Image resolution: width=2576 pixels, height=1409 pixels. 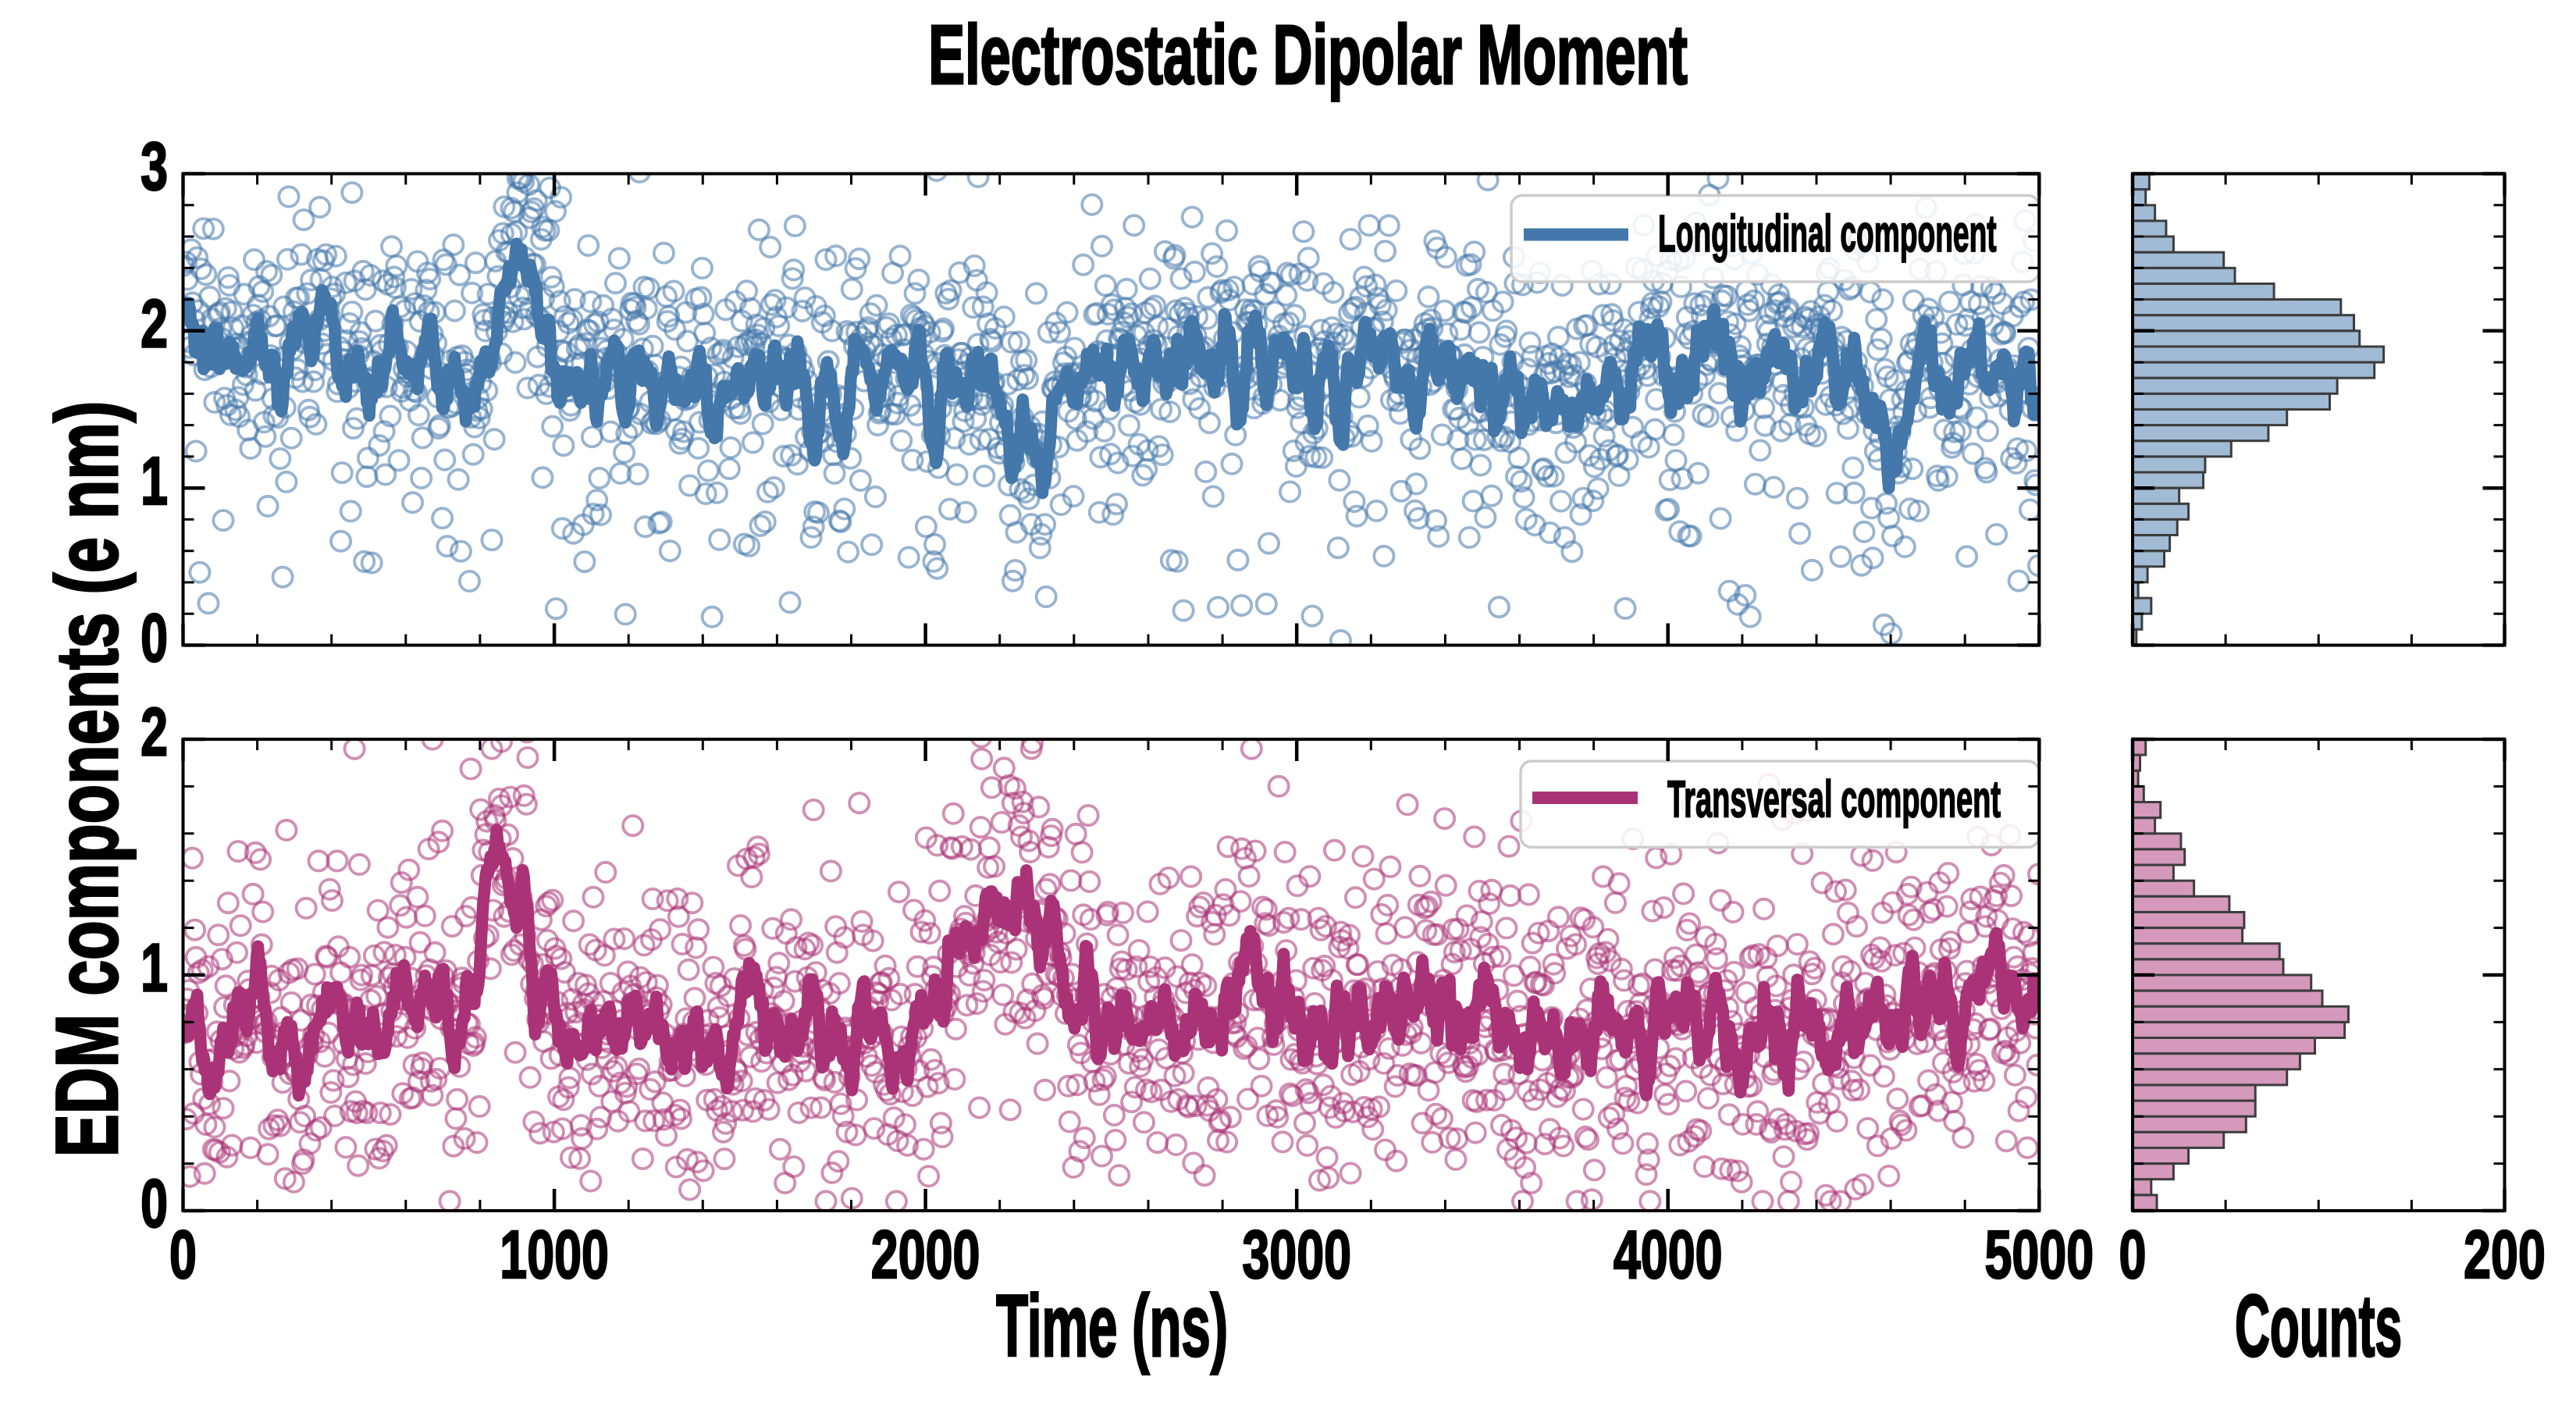 What do you see at coordinates (87, 779) in the screenshot?
I see `svg-text: EDM components (e nm)` at bounding box center [87, 779].